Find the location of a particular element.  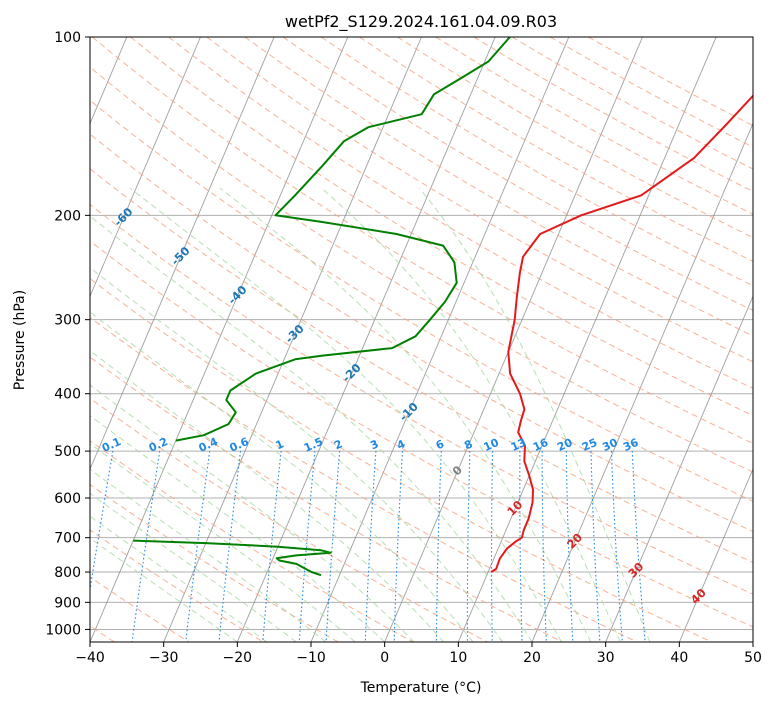

x-axis-label: Temperature (°C) is located at coordinates (421, 688).